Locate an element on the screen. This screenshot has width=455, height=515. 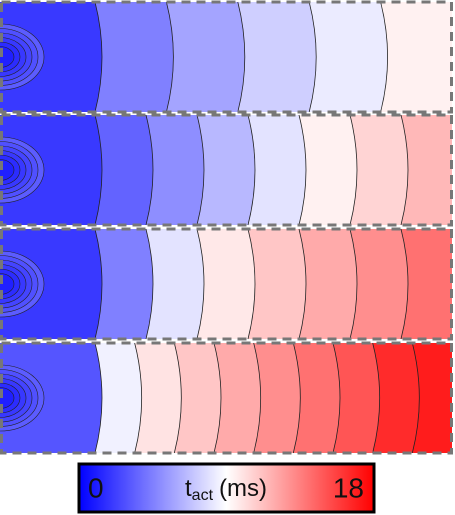
colorbar-tick-label: 18 is located at coordinates (348, 487).